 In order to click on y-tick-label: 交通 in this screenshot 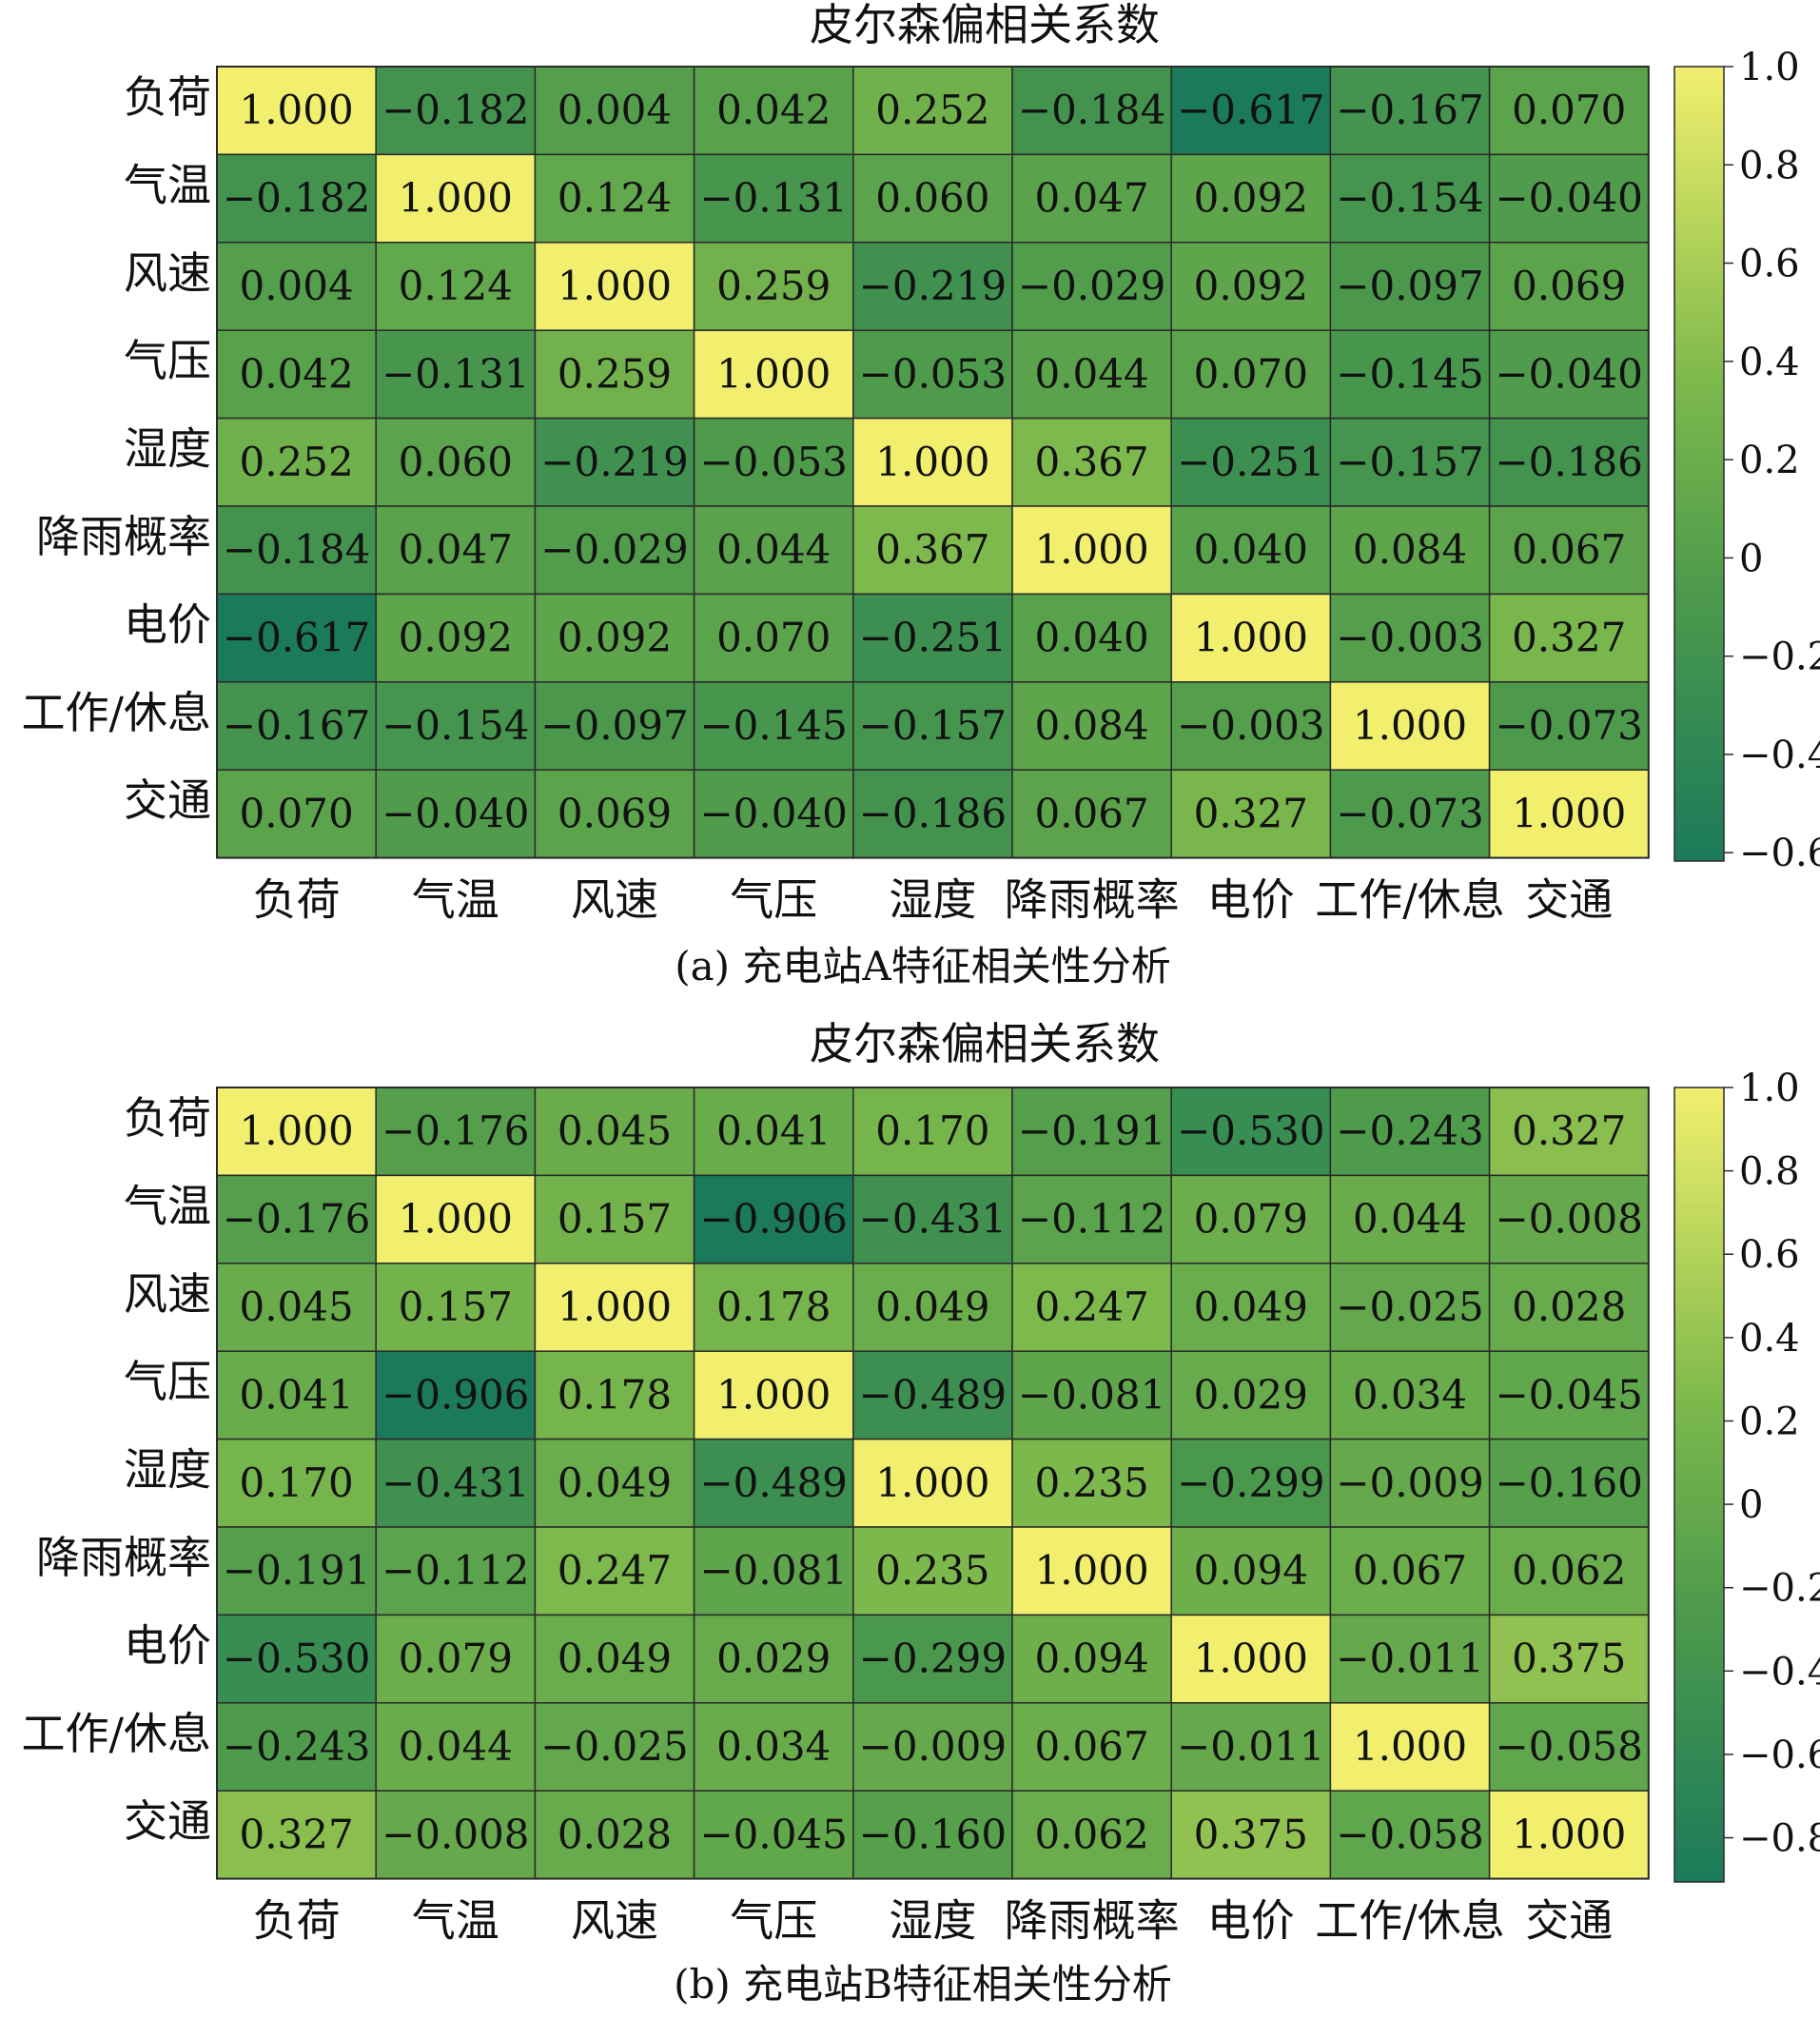, I will do `click(167, 800)`.